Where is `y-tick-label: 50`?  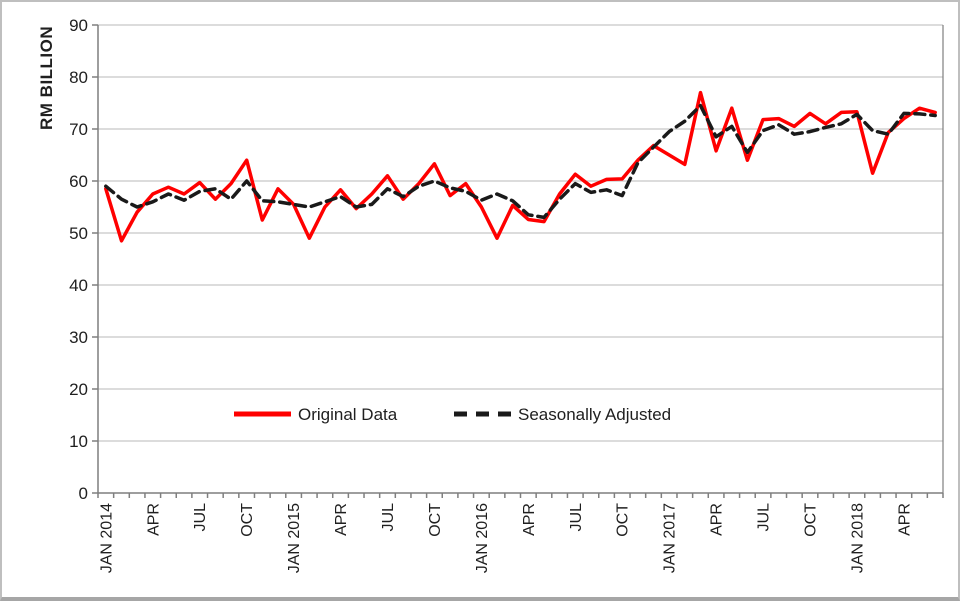
y-tick-label: 50 is located at coordinates (78, 233).